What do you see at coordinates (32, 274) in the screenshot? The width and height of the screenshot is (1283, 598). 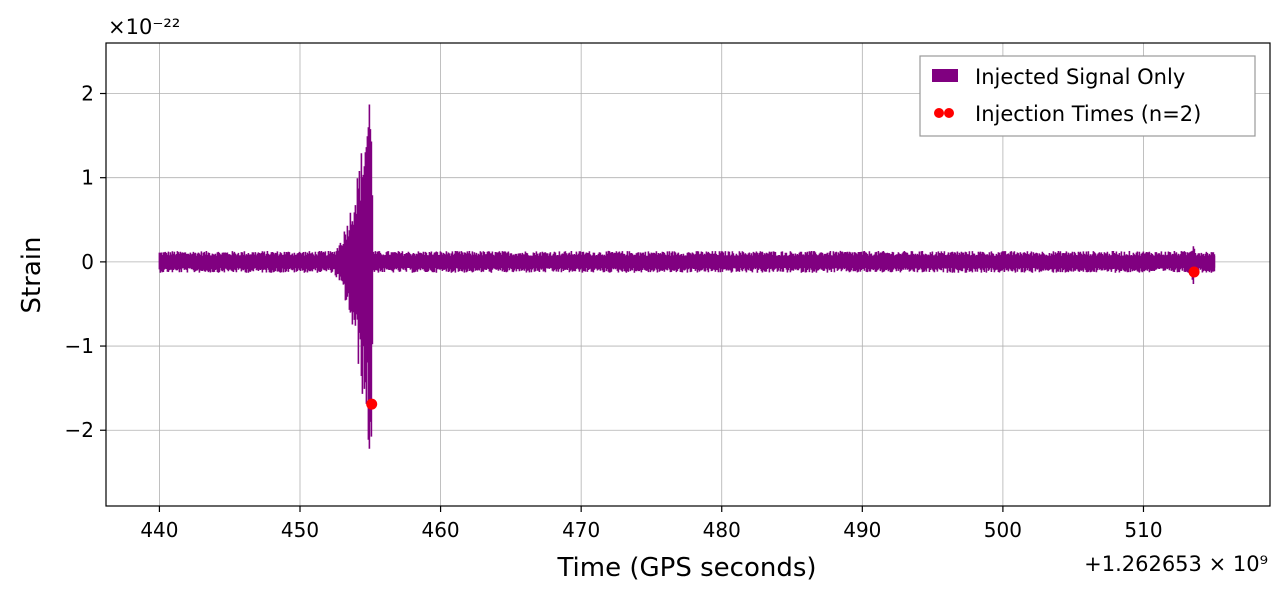 I see `y-axis-label: Strain` at bounding box center [32, 274].